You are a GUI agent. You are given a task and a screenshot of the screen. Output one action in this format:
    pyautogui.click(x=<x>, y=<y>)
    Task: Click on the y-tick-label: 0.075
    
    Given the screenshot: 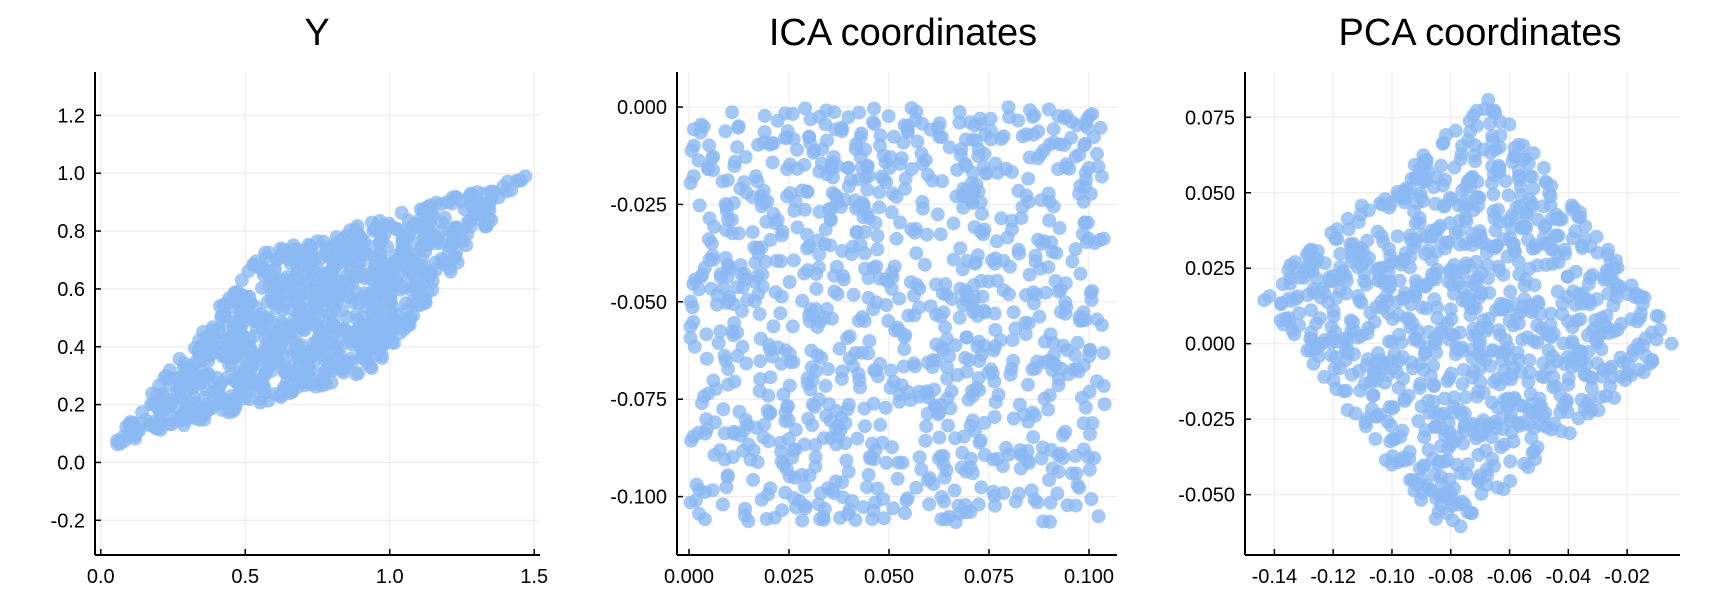 What is the action you would take?
    pyautogui.click(x=1210, y=118)
    